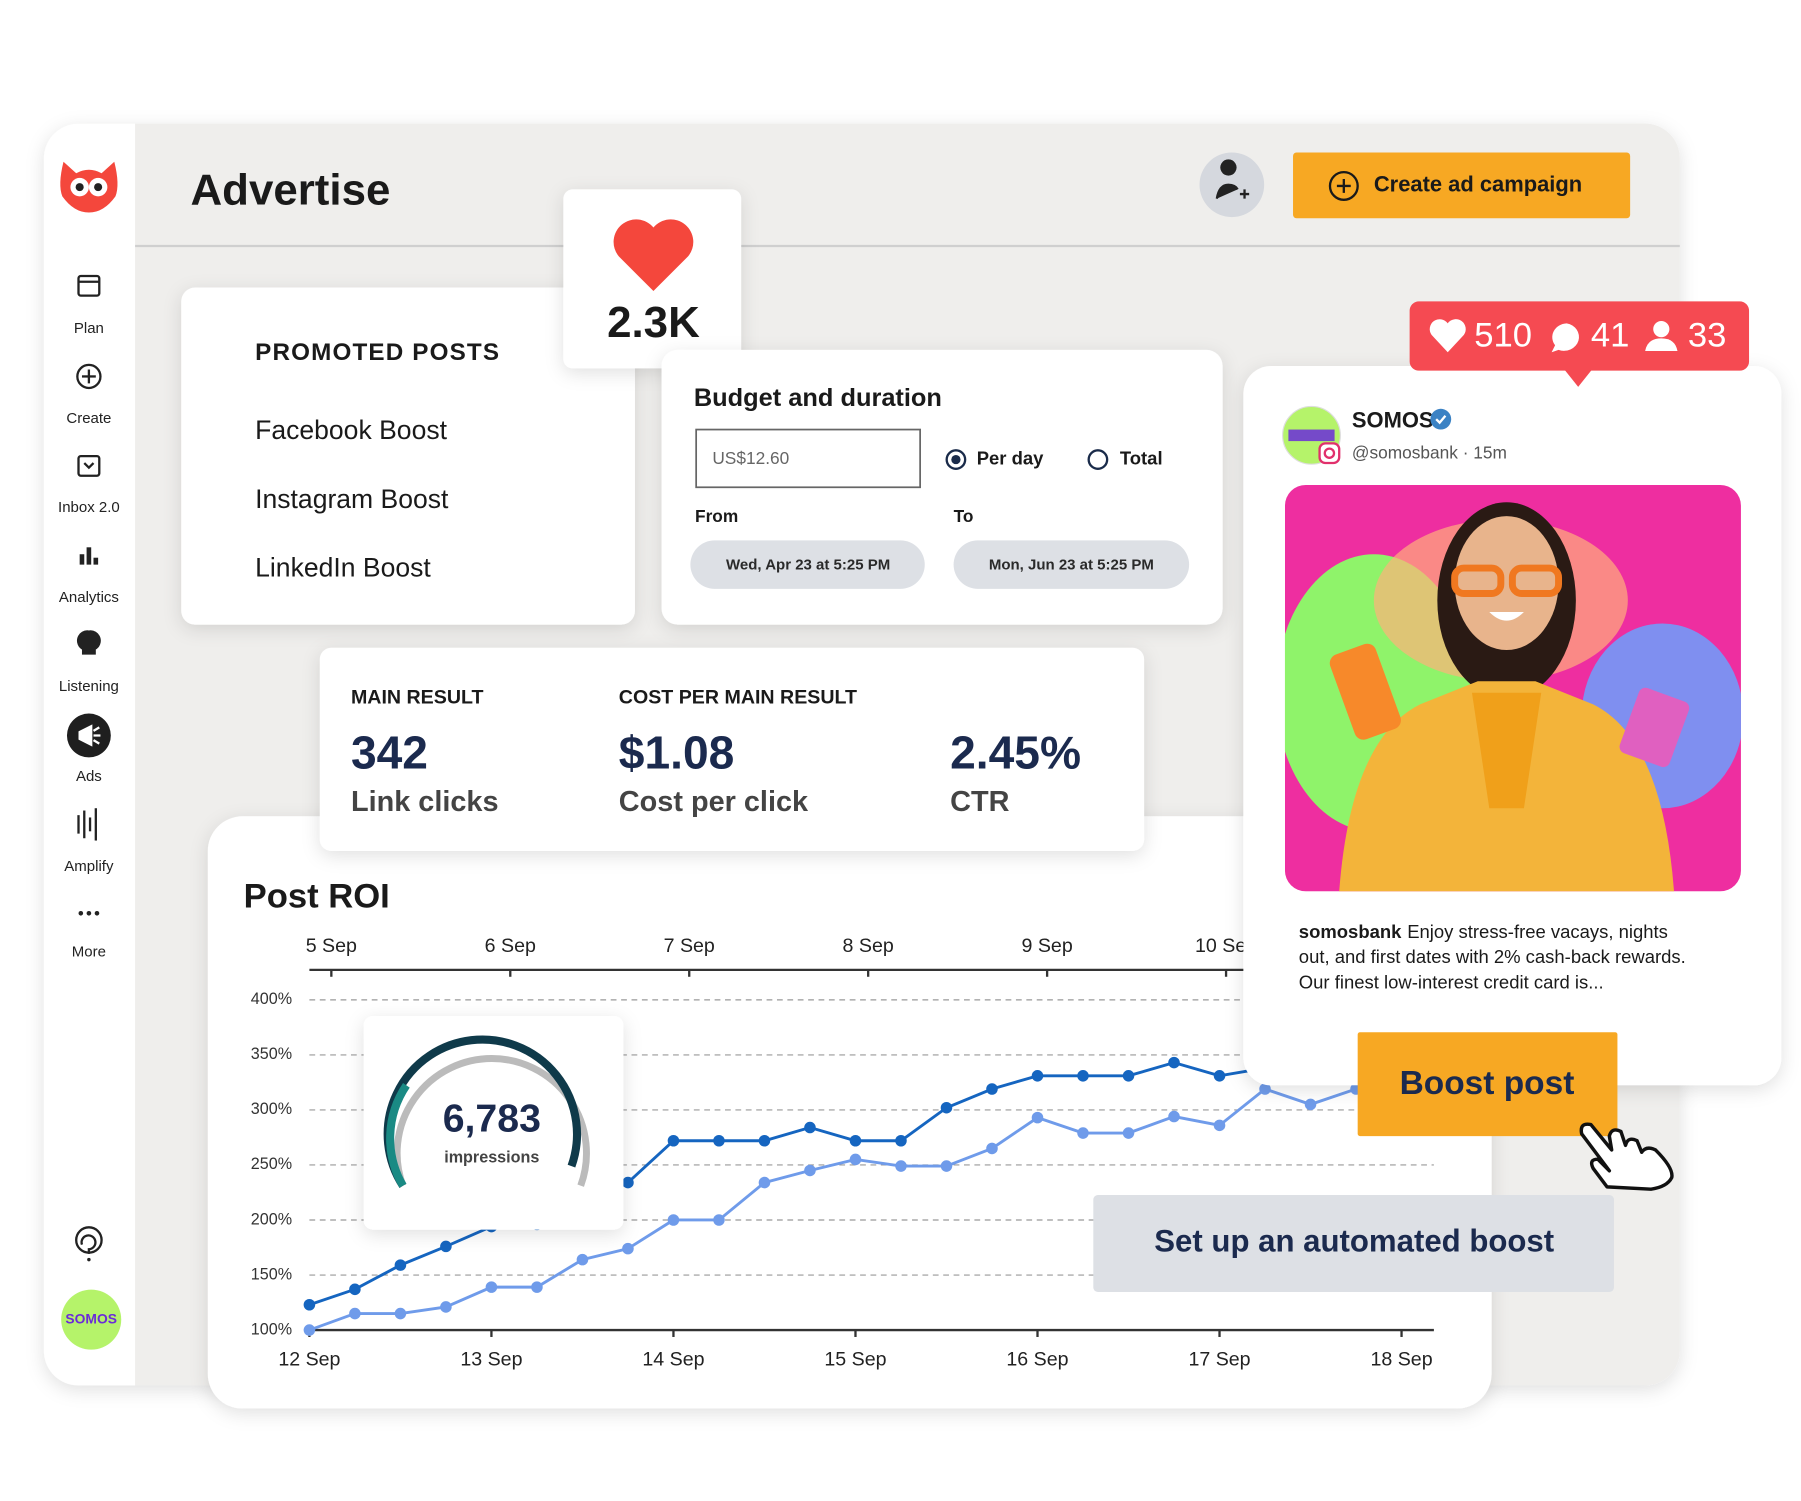 This screenshot has width=1801, height=1501. Describe the element at coordinates (1350, 931) in the screenshot. I see `caption-user: somosbank` at that location.